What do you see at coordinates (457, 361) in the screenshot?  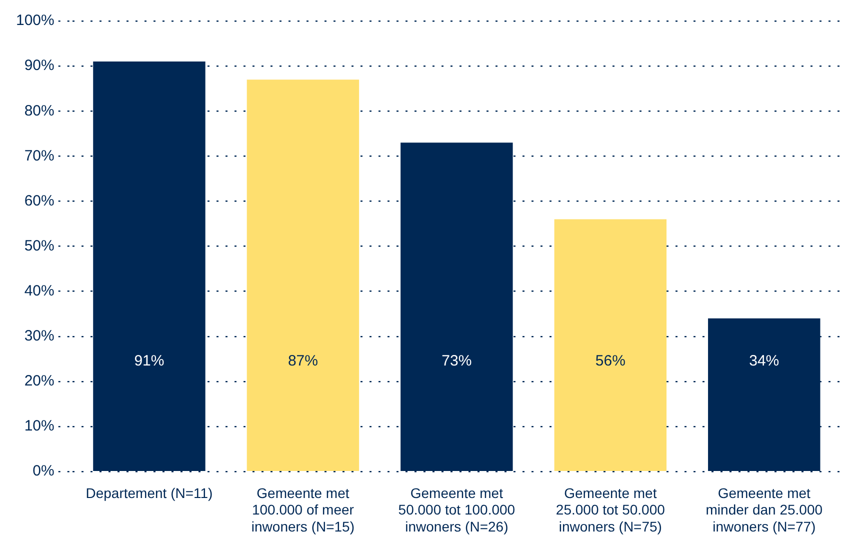 I see `data-label: 73%` at bounding box center [457, 361].